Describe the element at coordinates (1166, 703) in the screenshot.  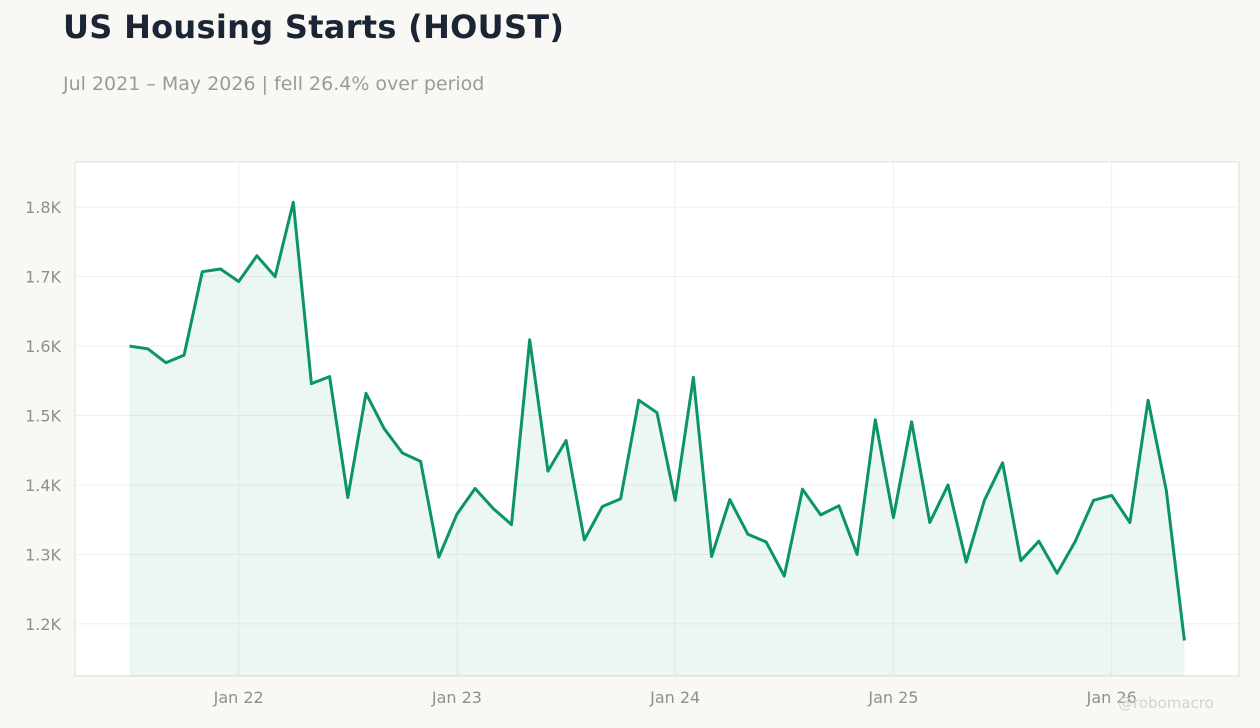
I see `watermark: @robomacro` at that location.